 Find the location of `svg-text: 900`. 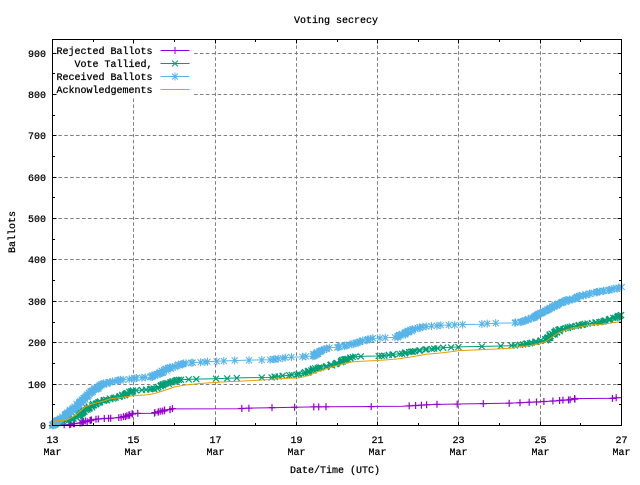

svg-text: 900 is located at coordinates (37, 55).